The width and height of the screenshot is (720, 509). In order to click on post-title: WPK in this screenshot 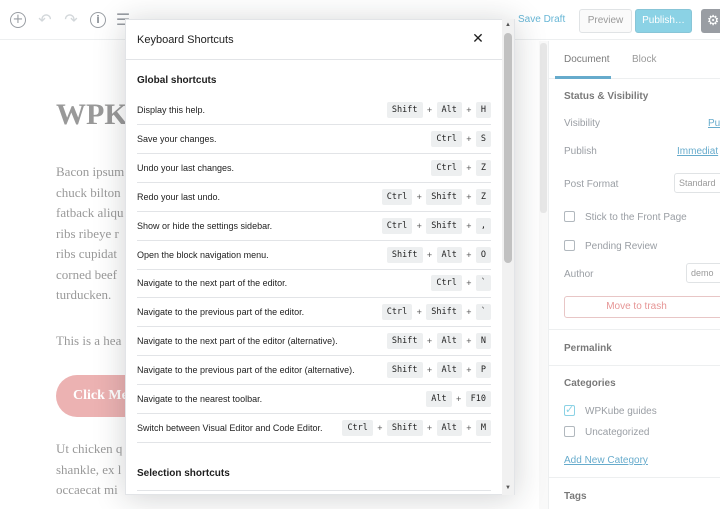, I will do `click(92, 114)`.